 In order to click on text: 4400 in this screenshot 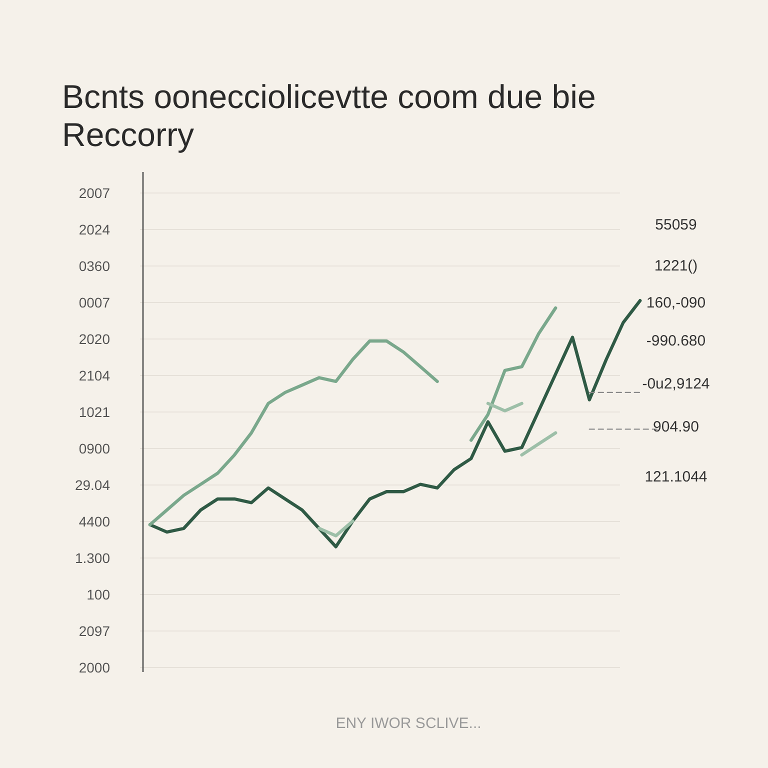, I will do `click(94, 521)`.